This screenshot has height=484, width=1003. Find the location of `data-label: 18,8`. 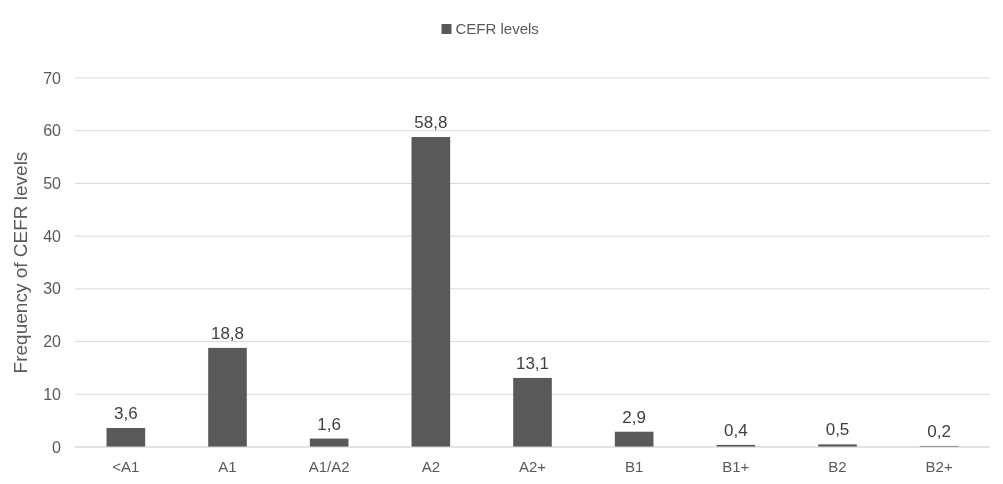

data-label: 18,8 is located at coordinates (227, 333).